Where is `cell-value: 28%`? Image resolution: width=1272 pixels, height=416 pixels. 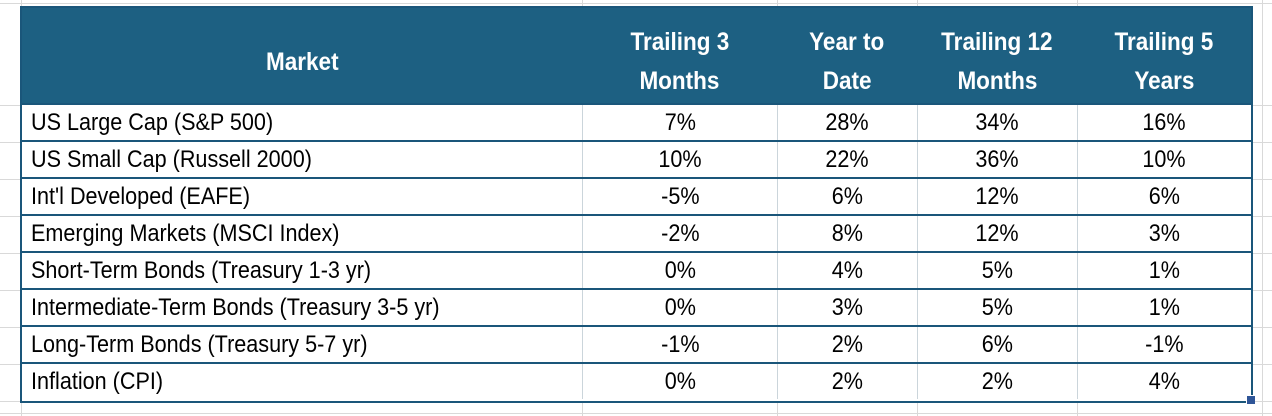 cell-value: 28% is located at coordinates (847, 122).